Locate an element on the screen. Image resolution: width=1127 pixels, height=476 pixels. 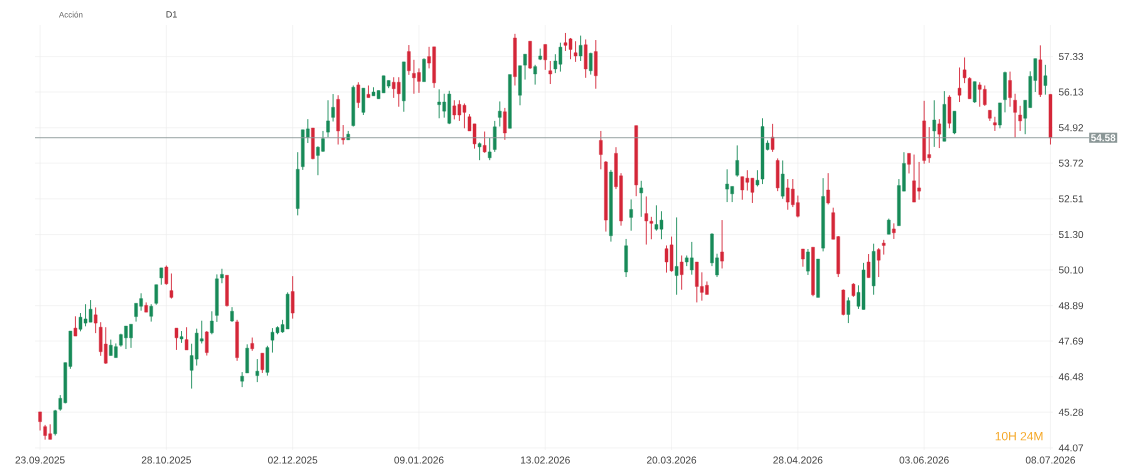
annotation: 10H 24M is located at coordinates (1019, 436).